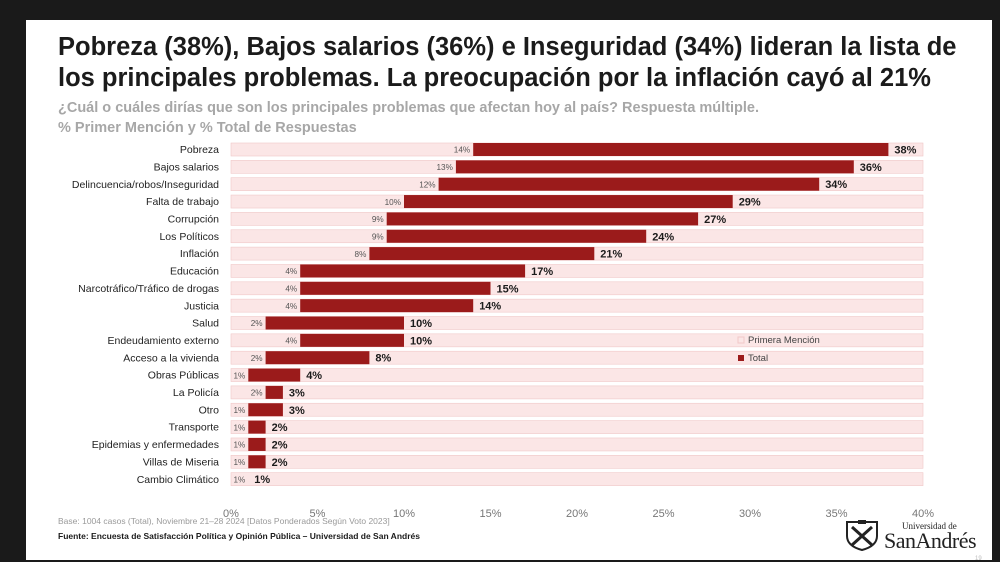 The height and width of the screenshot is (562, 1000). What do you see at coordinates (314, 376) in the screenshot?
I see `total-value-label: 4%` at bounding box center [314, 376].